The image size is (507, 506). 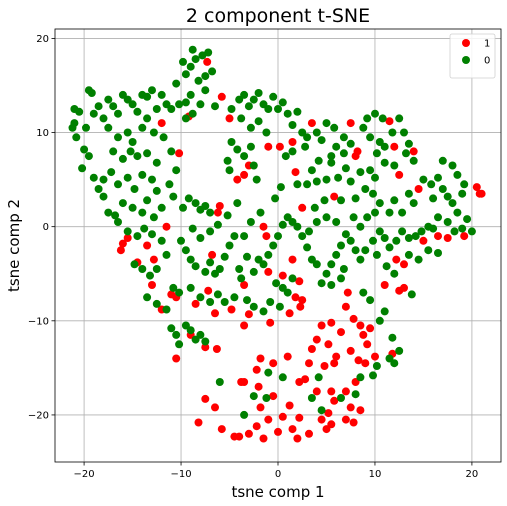 What do you see at coordinates (14, 245) in the screenshot?
I see `y-axis-label: tsne comp 2` at bounding box center [14, 245].